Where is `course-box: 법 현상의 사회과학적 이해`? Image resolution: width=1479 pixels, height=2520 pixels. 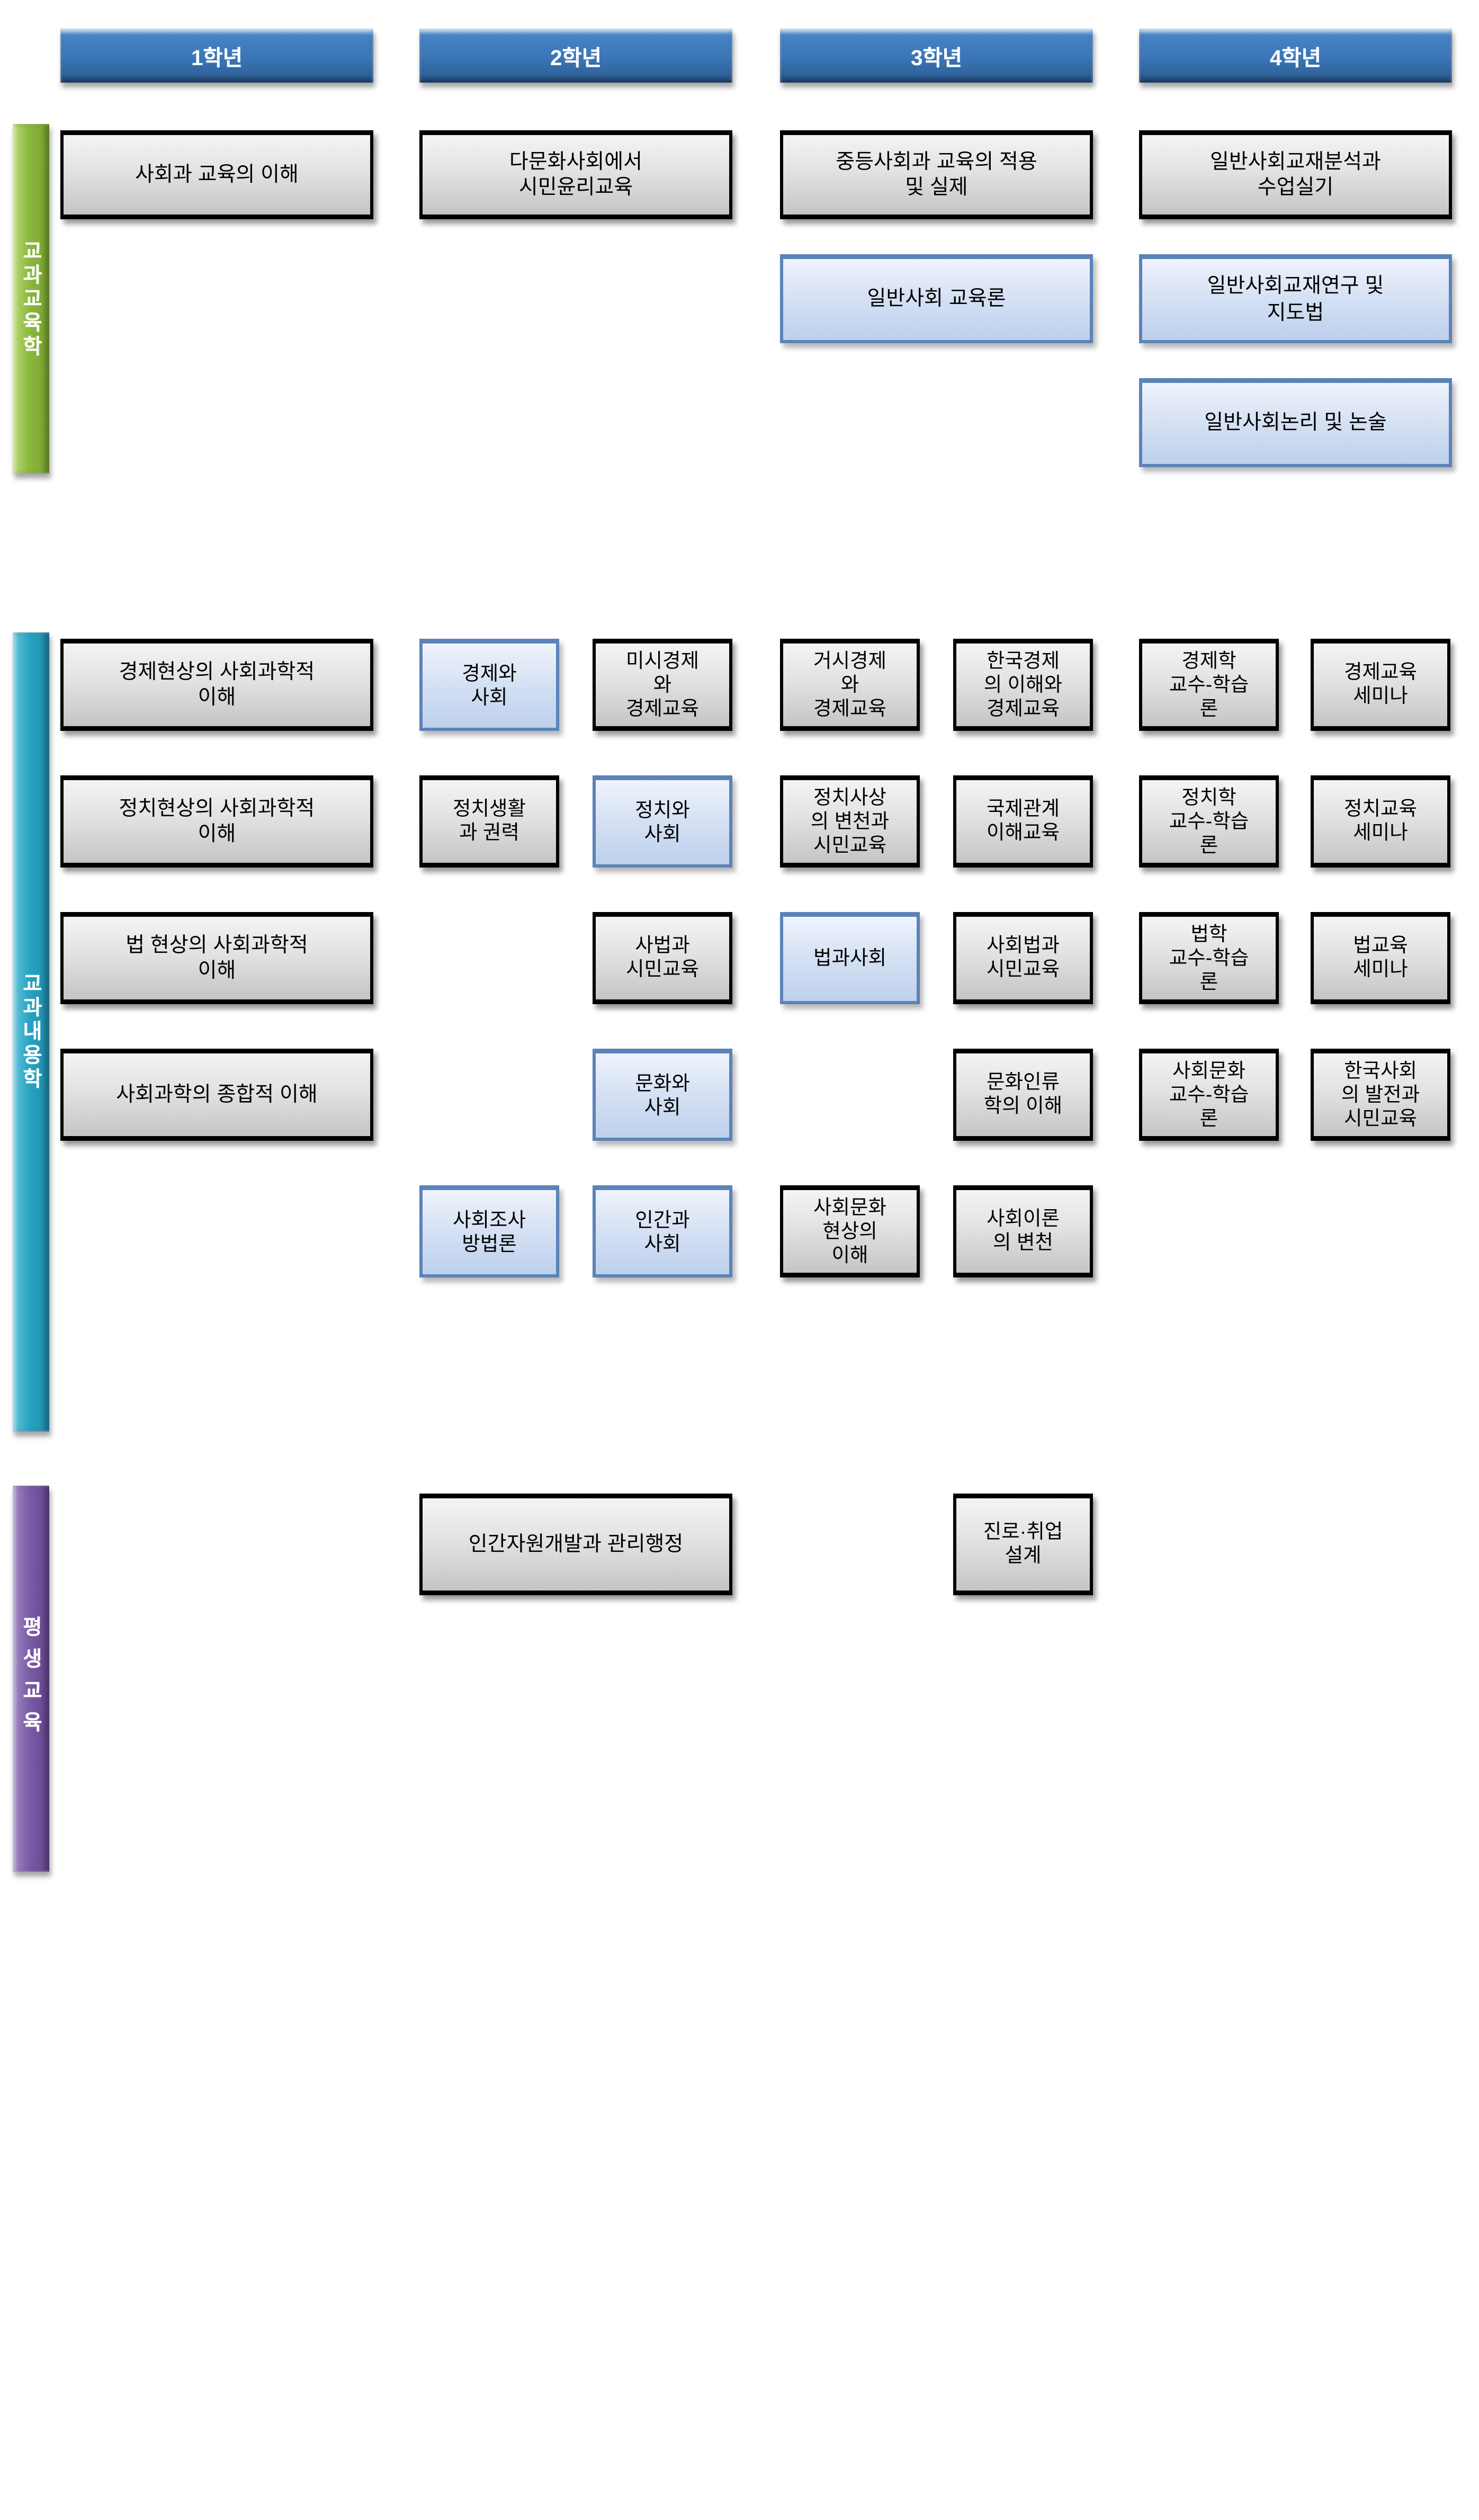 course-box: 법 현상의 사회과학적 이해 is located at coordinates (216, 958).